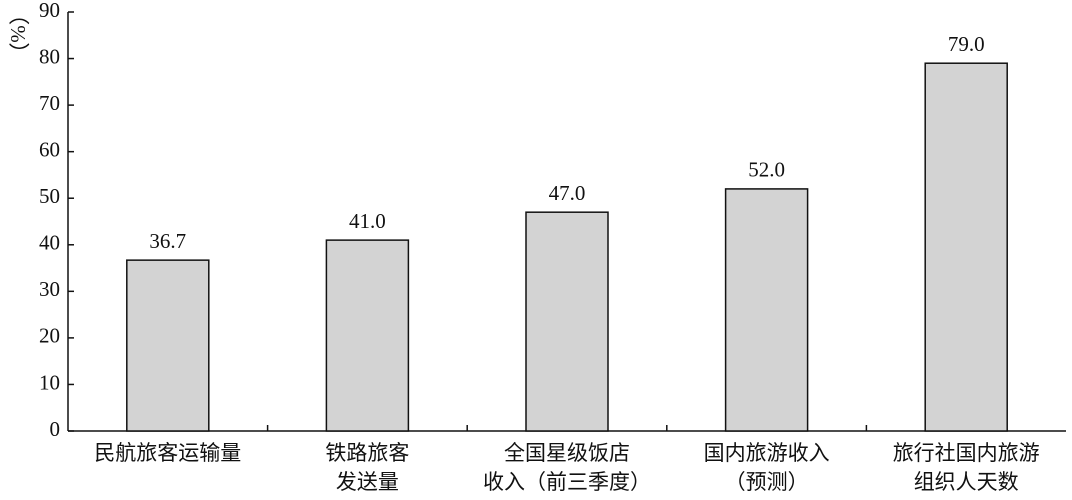  What do you see at coordinates (767, 467) in the screenshot?
I see `x-tick-label: 国内旅游收入（预测）` at bounding box center [767, 467].